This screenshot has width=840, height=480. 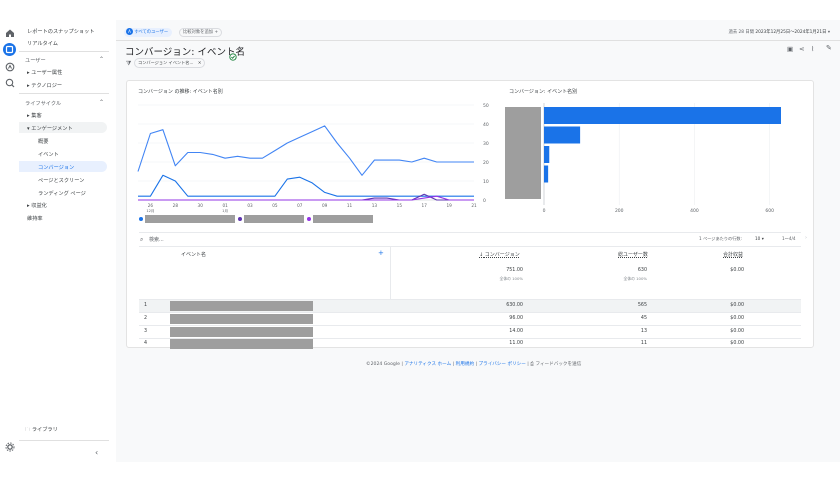 I want to click on footer-link-terms: 利用規約, so click(x=465, y=364).